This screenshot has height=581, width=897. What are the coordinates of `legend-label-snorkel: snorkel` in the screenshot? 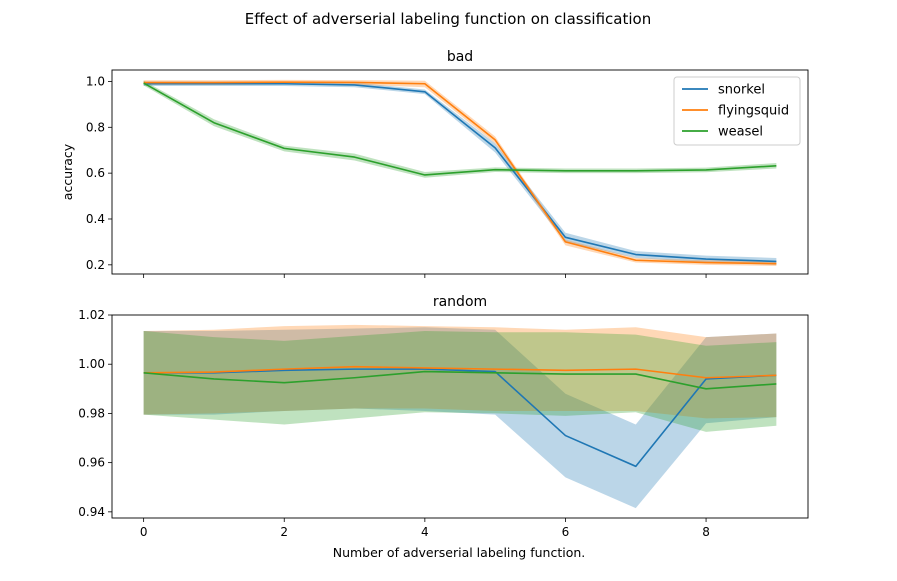 It's located at (741, 90).